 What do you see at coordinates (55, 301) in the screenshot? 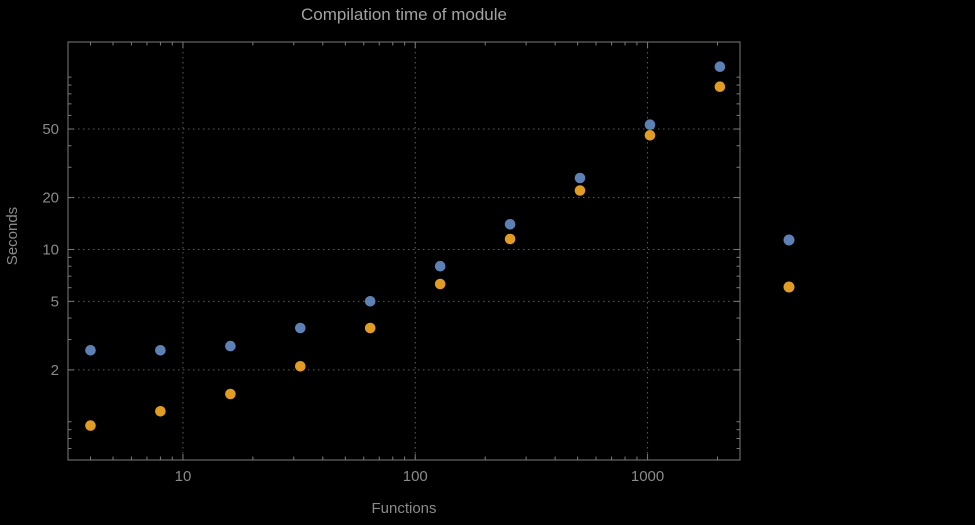
I see `y-tick-label: 5` at bounding box center [55, 301].